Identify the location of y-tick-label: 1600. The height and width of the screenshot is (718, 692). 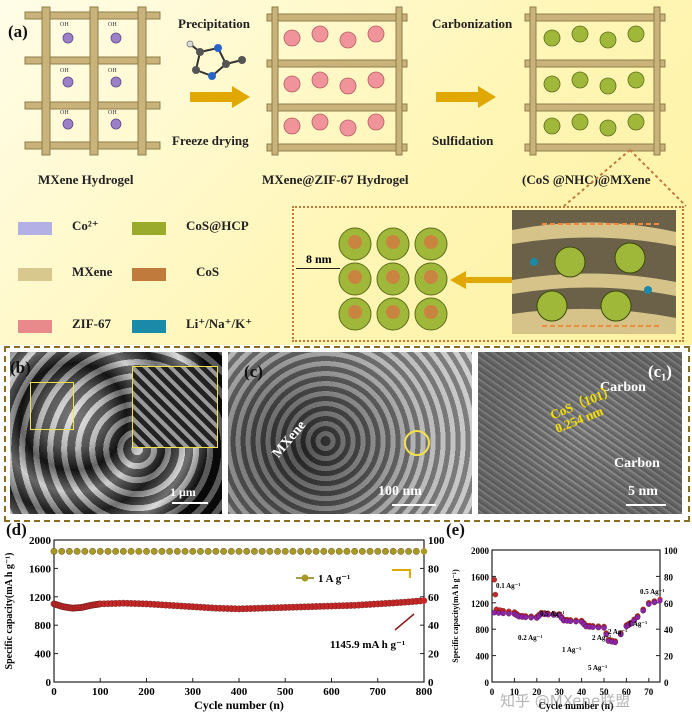
(480, 577).